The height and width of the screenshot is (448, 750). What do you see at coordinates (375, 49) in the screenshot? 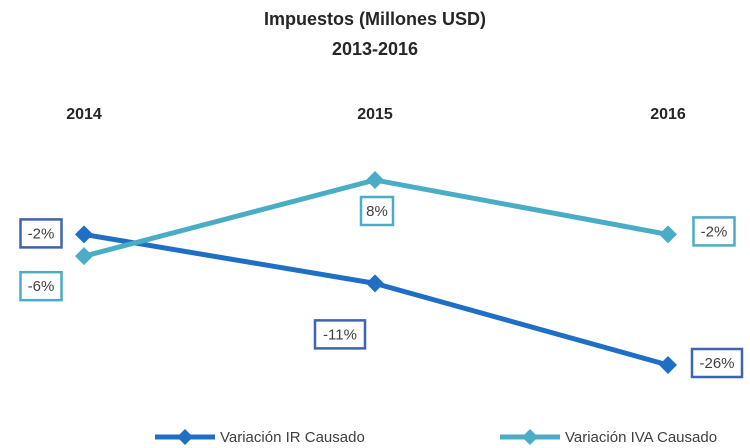
I see `chart-subtitle: 2013-2016` at bounding box center [375, 49].